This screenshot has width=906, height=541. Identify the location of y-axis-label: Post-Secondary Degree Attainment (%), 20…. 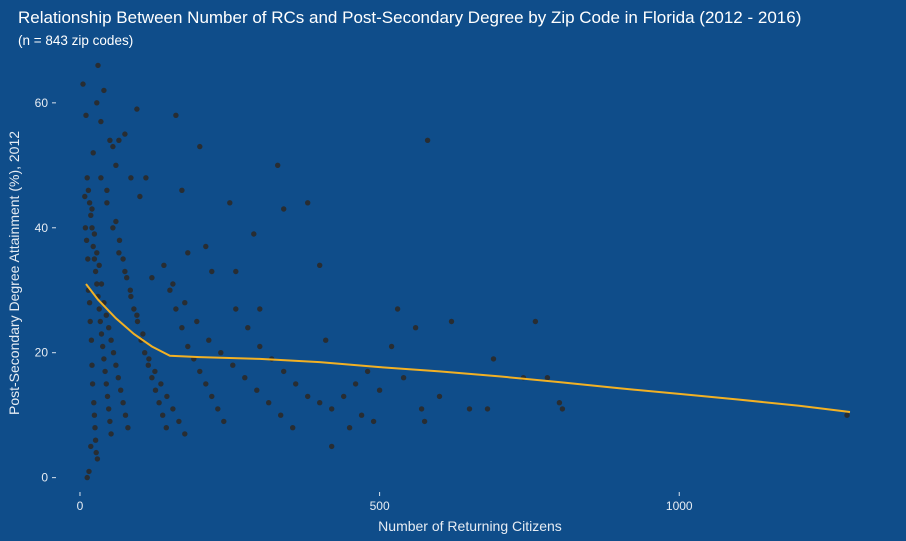
(14, 273).